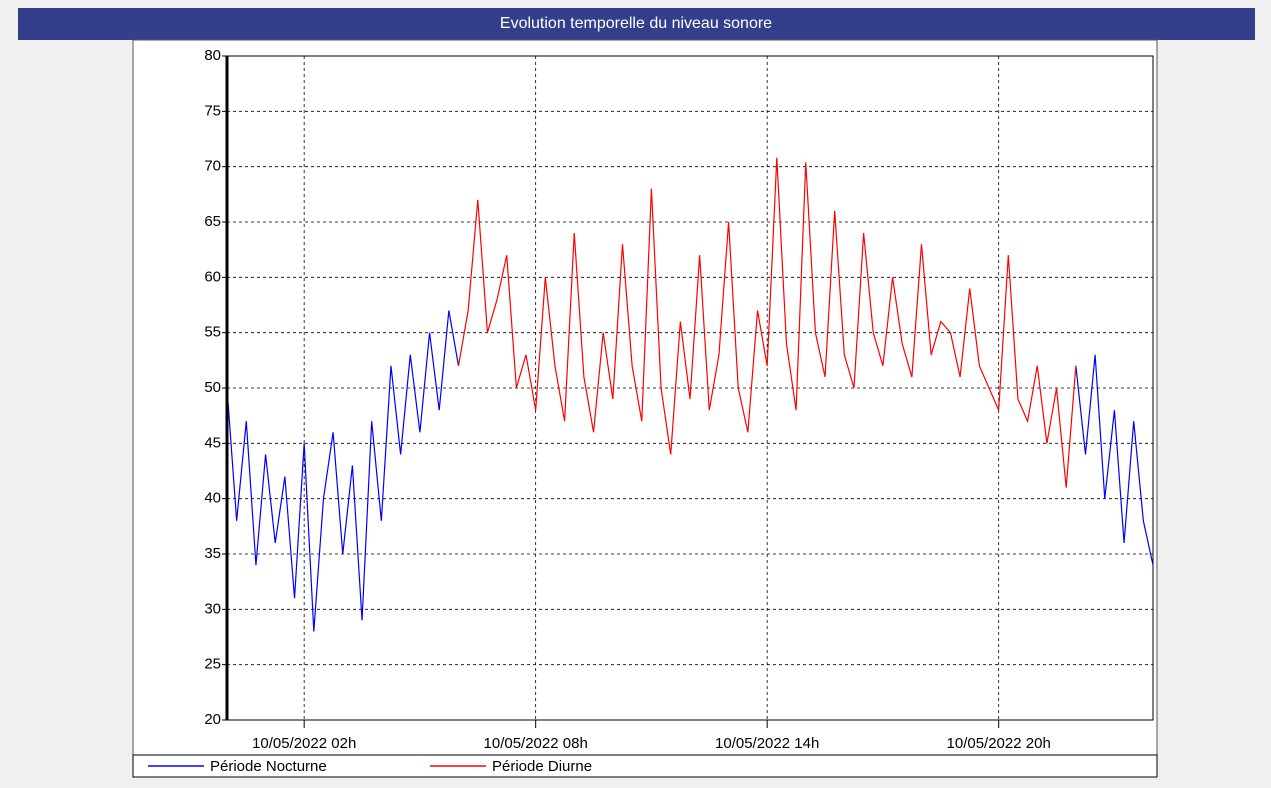  I want to click on x-tick-label: 10/05/2022 14h, so click(767, 743).